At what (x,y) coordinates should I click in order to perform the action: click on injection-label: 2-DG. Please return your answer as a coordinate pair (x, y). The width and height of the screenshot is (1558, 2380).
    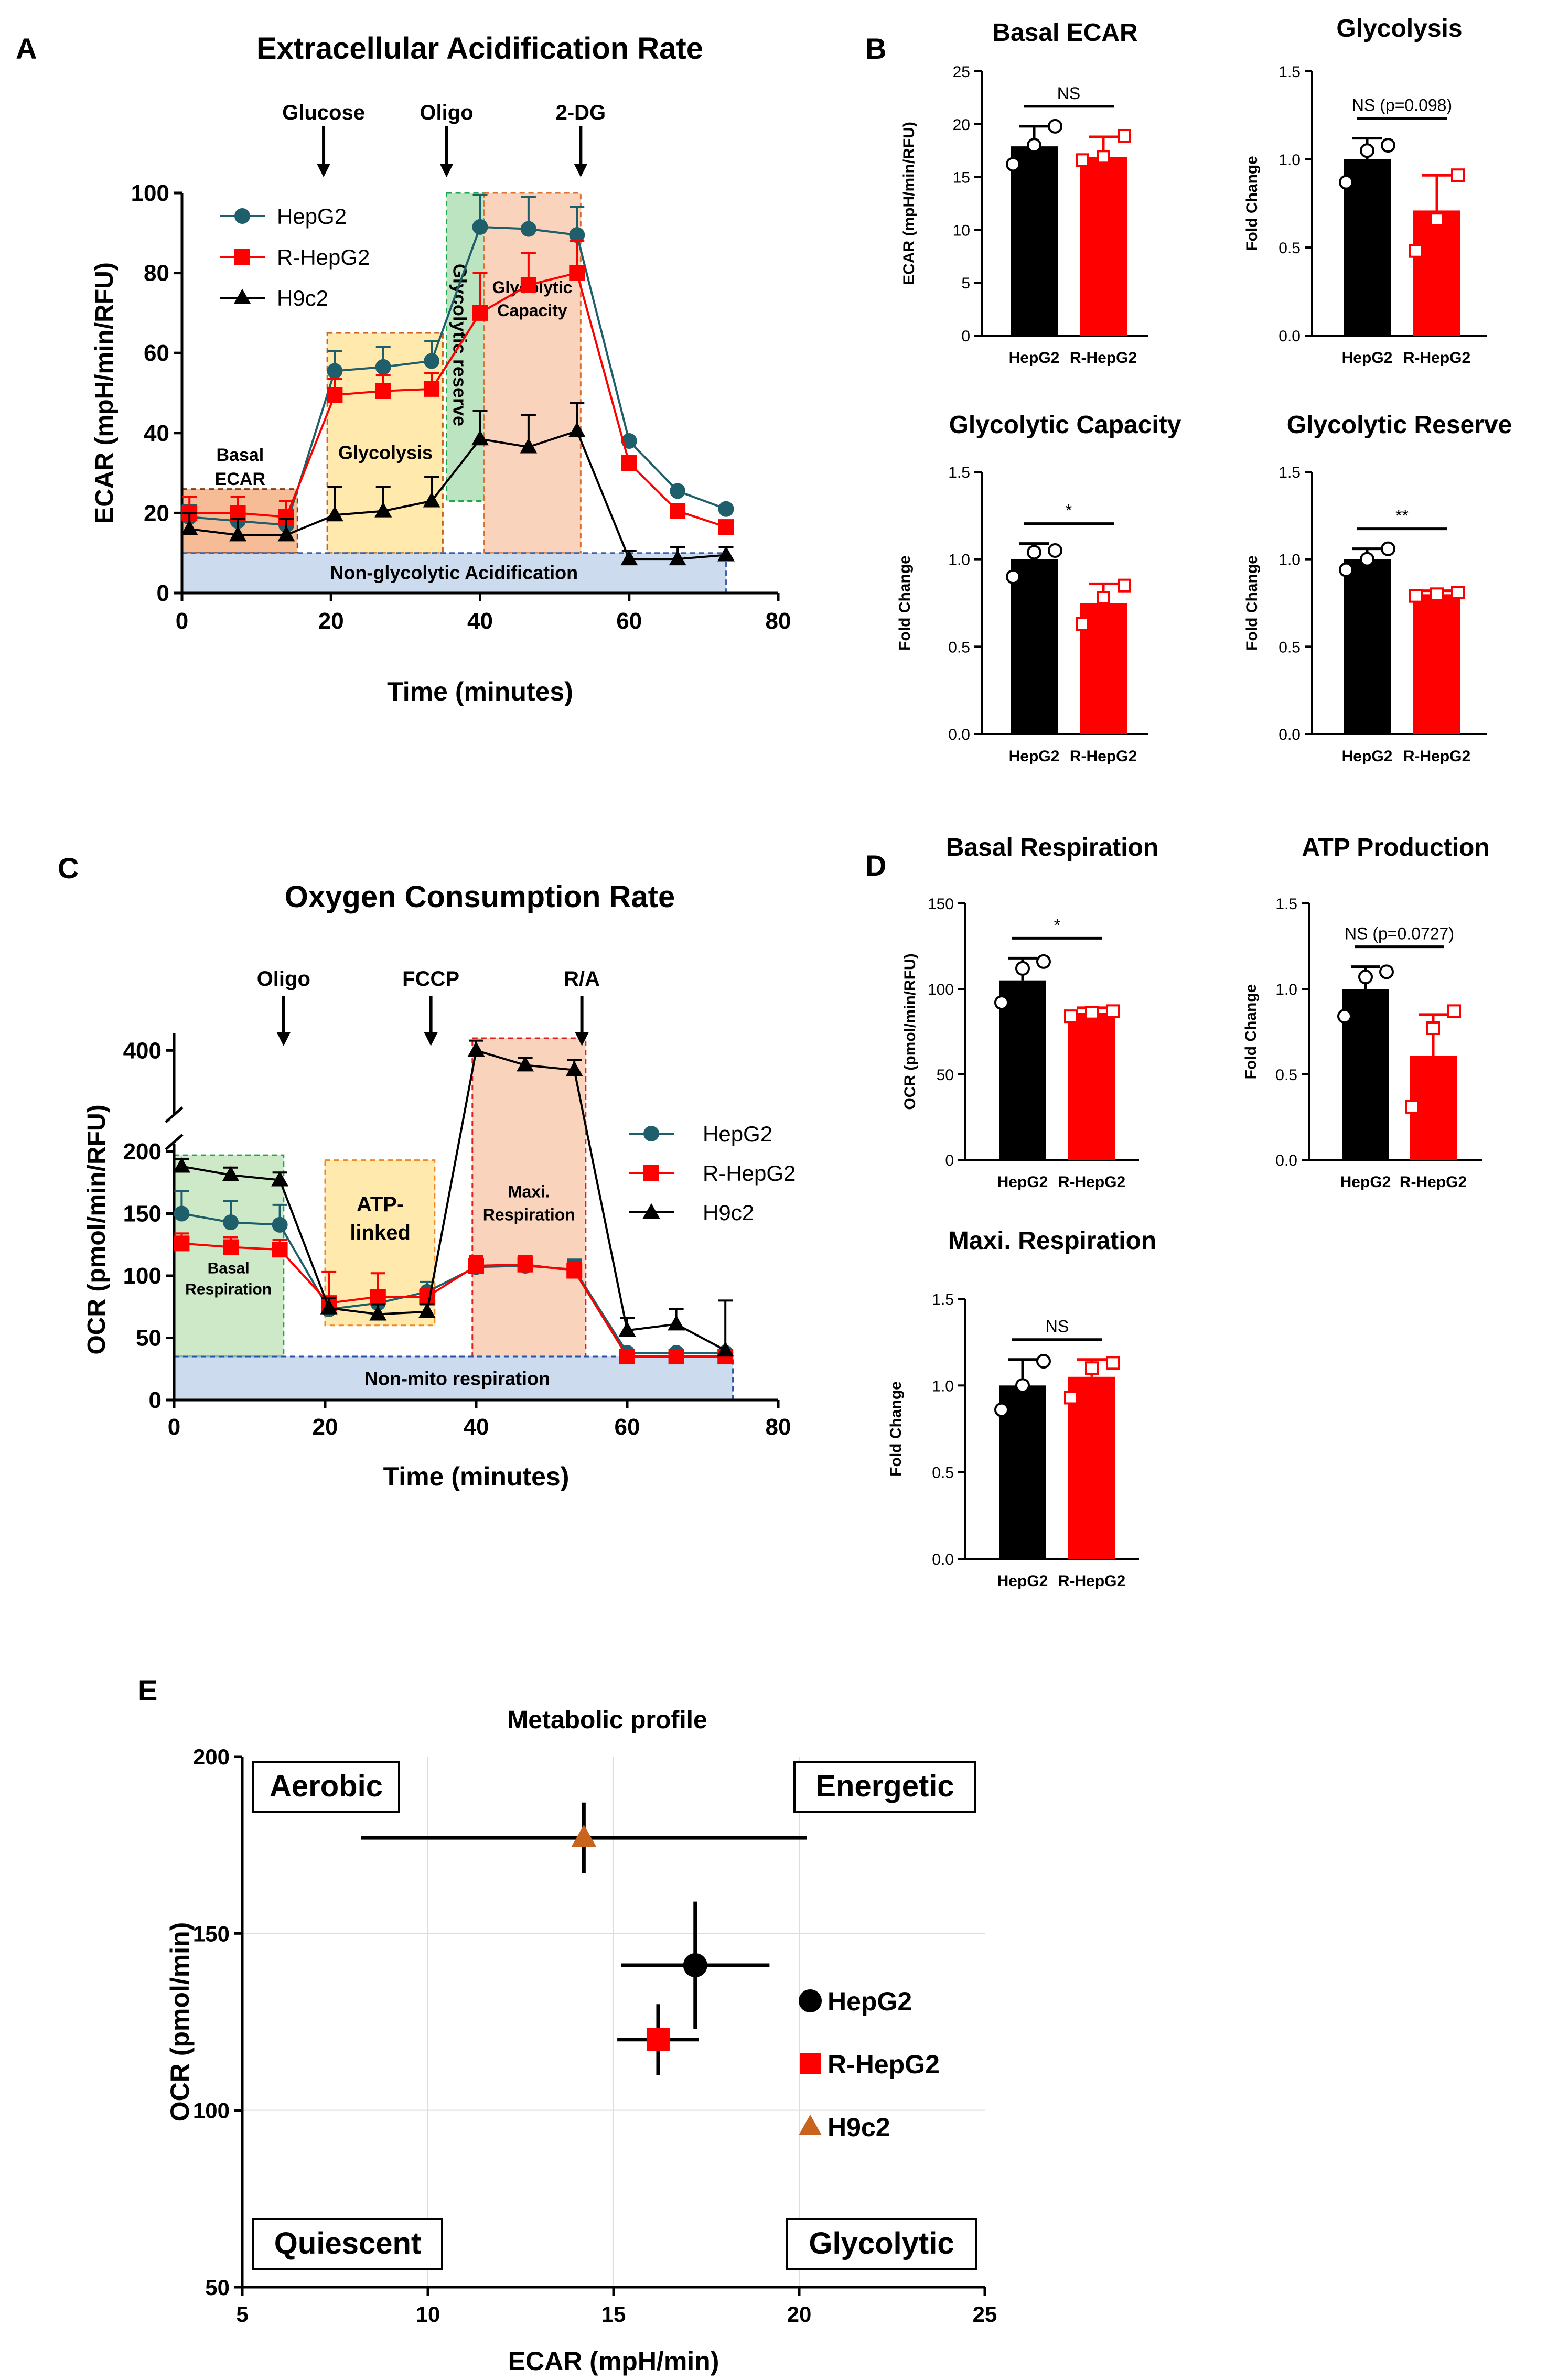
    Looking at the image, I should click on (581, 112).